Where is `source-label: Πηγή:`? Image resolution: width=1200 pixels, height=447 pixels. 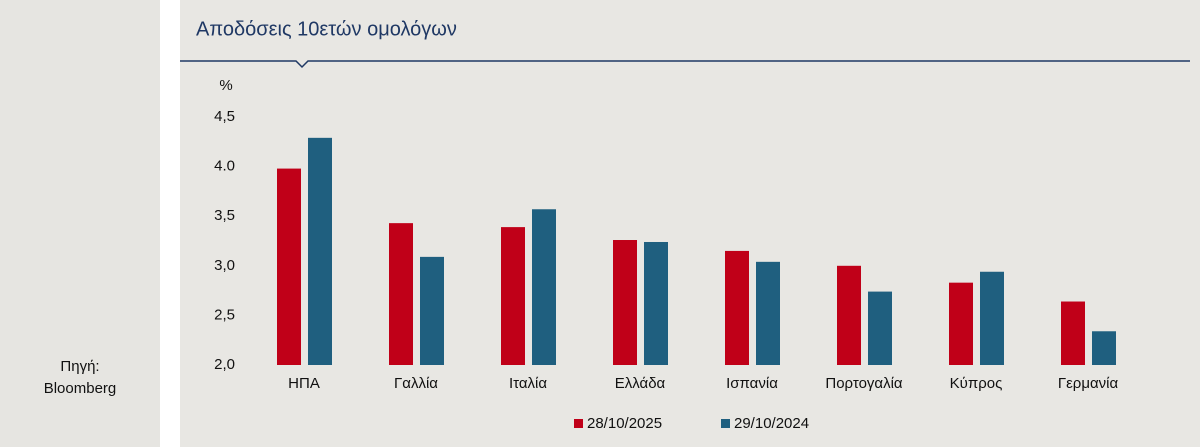 source-label: Πηγή: is located at coordinates (79, 366).